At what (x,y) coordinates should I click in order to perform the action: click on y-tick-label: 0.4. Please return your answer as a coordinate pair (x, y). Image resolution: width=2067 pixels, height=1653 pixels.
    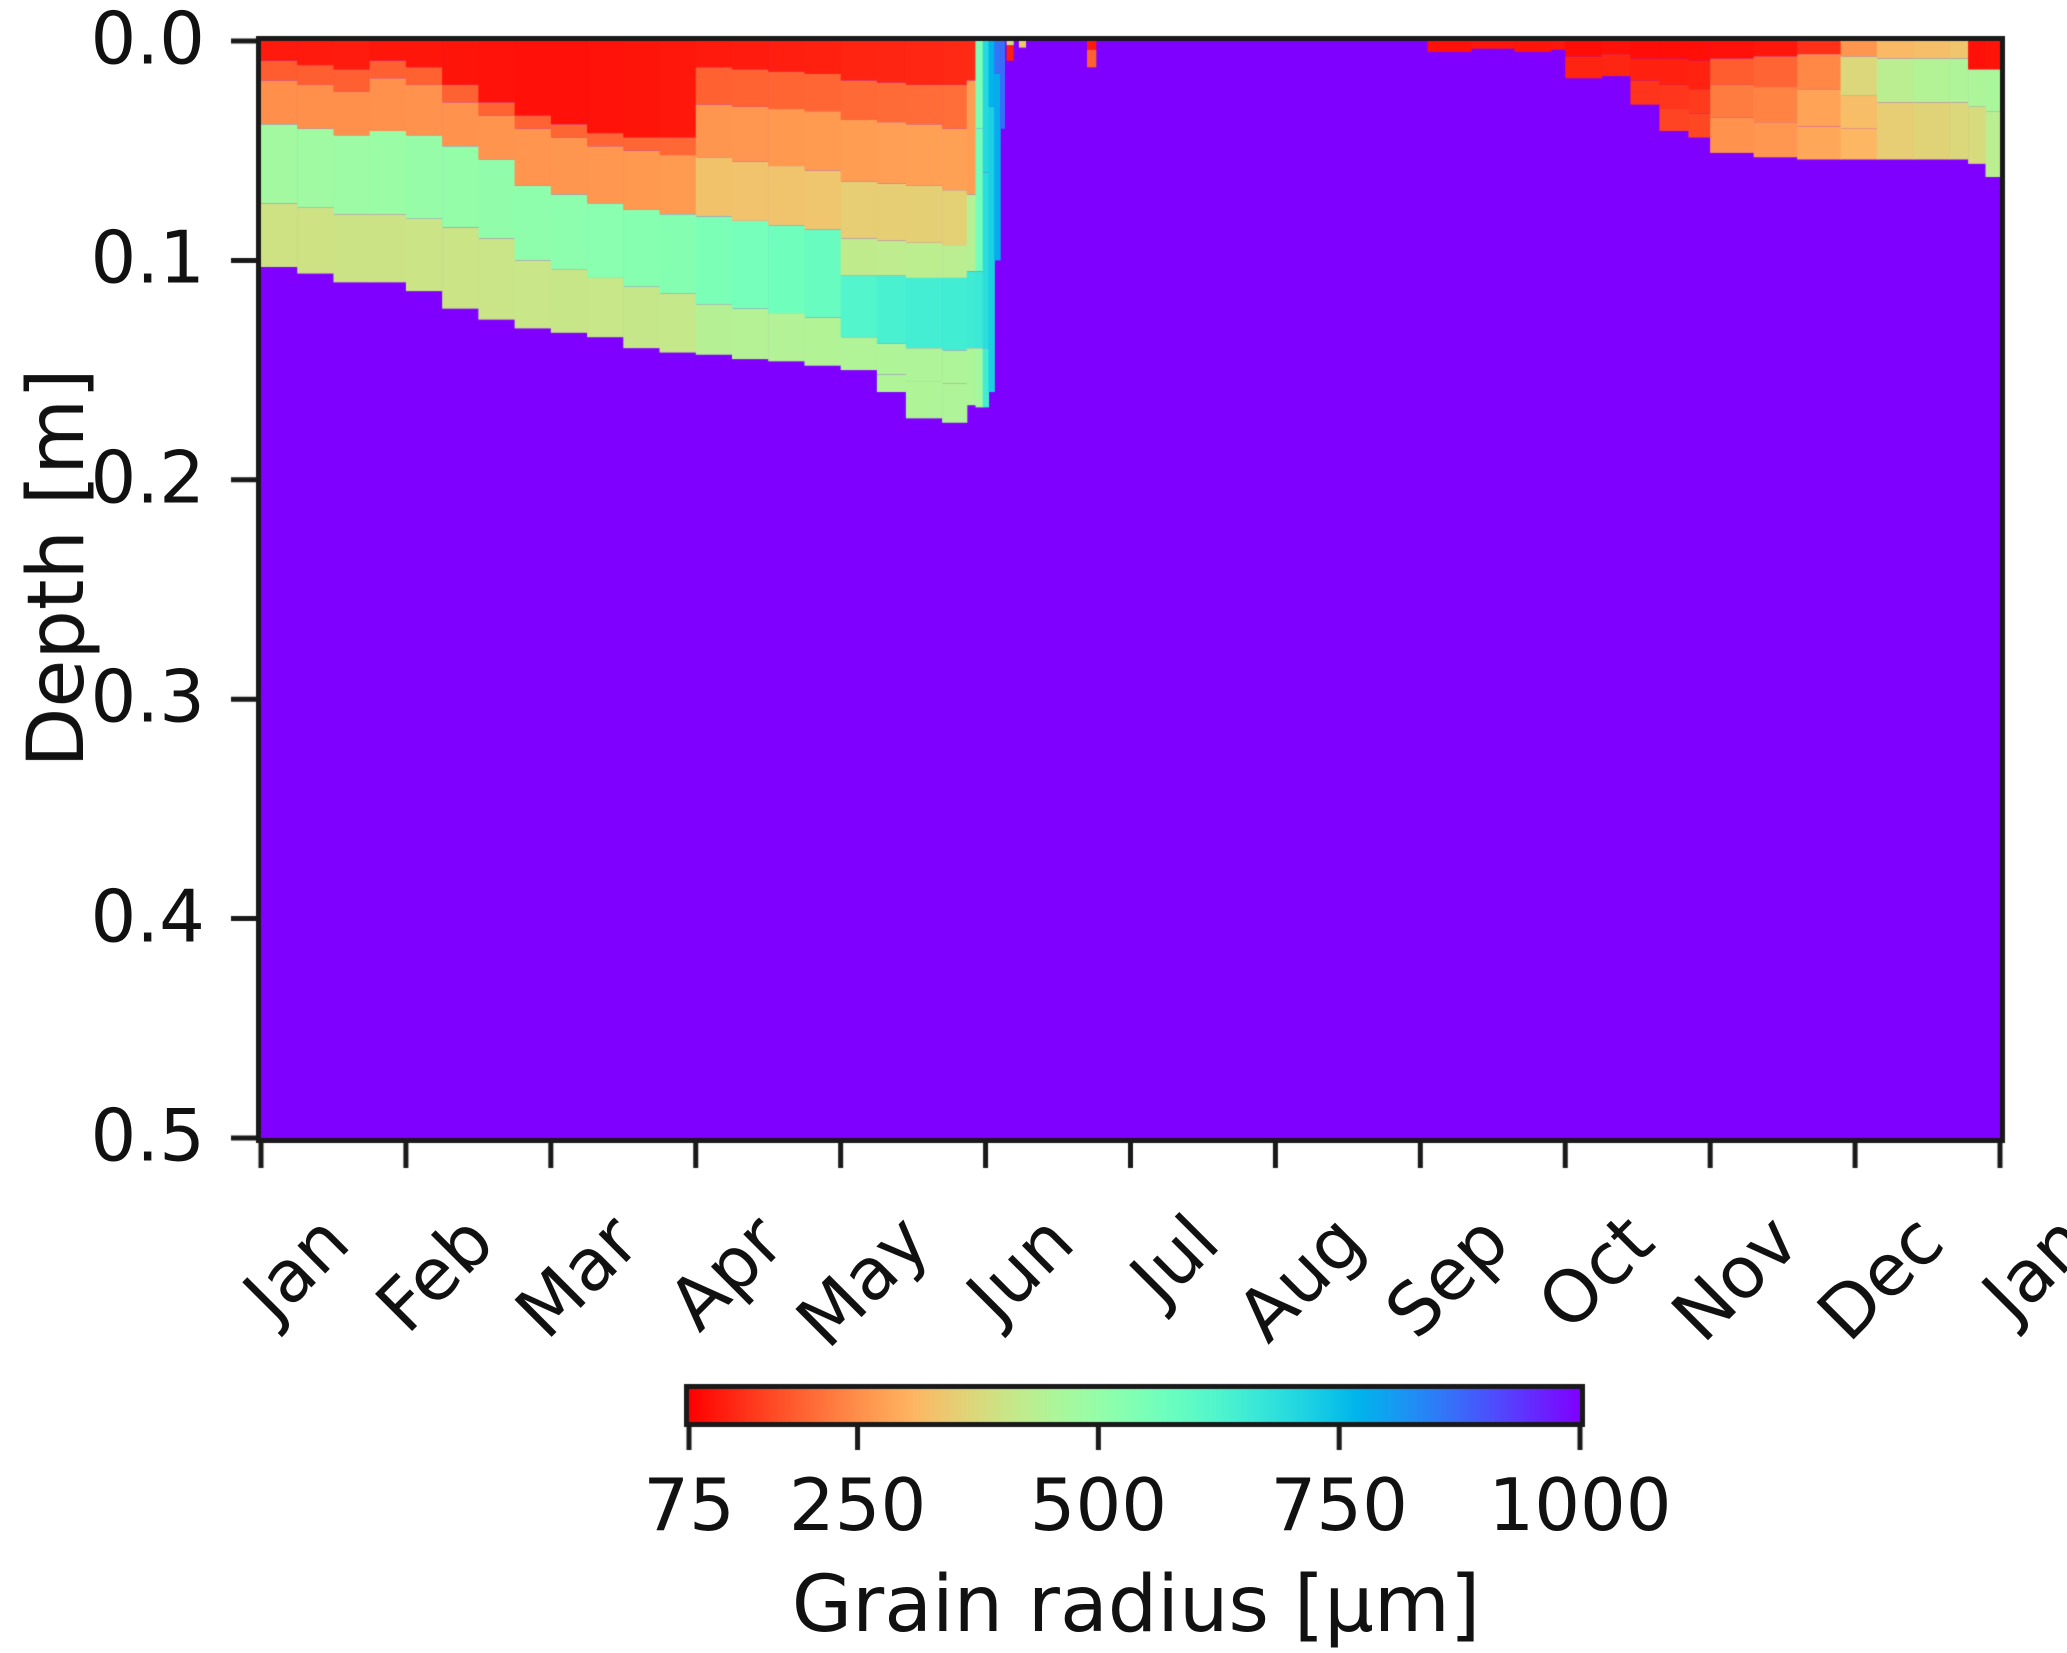
    Looking at the image, I should click on (147, 916).